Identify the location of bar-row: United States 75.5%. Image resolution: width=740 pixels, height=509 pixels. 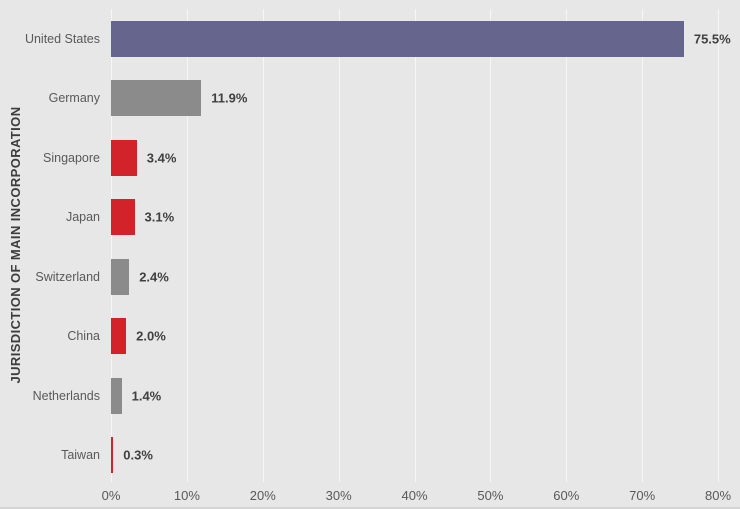
(382, 39).